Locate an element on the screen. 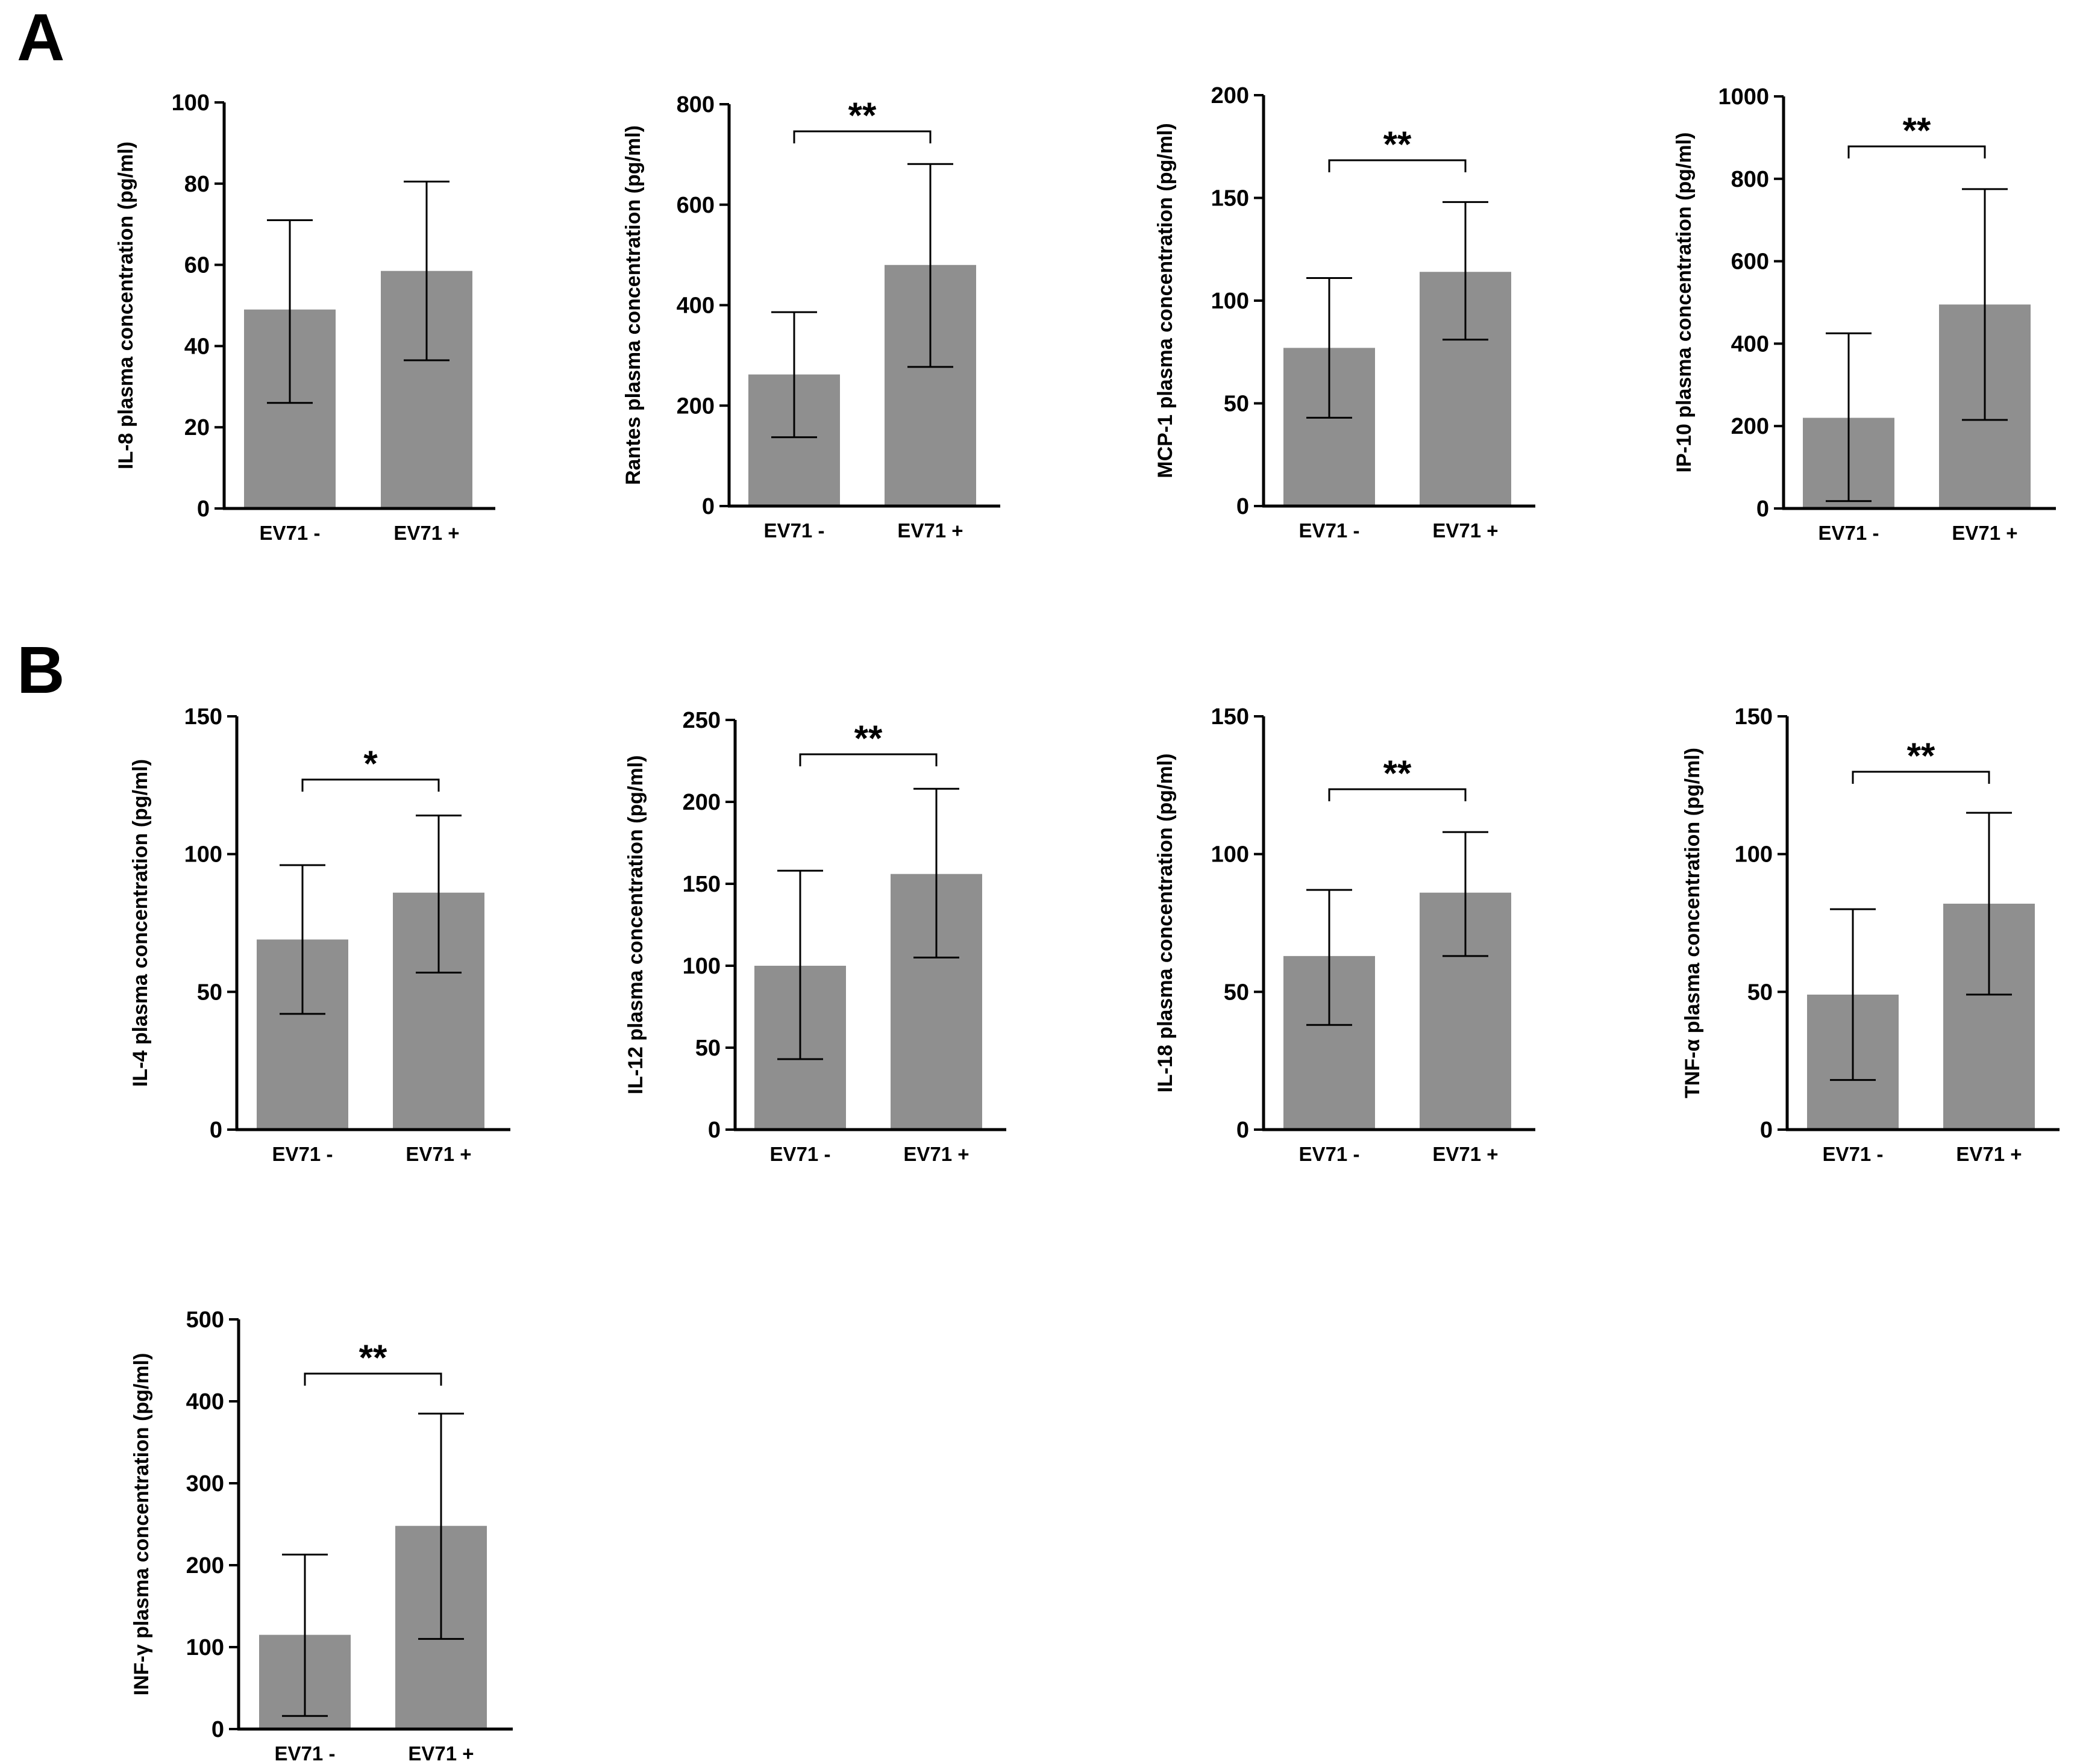 This screenshot has height=1764, width=2077. y-axis-label: IL-12 plasma concentration (pg/ml) is located at coordinates (635, 925).